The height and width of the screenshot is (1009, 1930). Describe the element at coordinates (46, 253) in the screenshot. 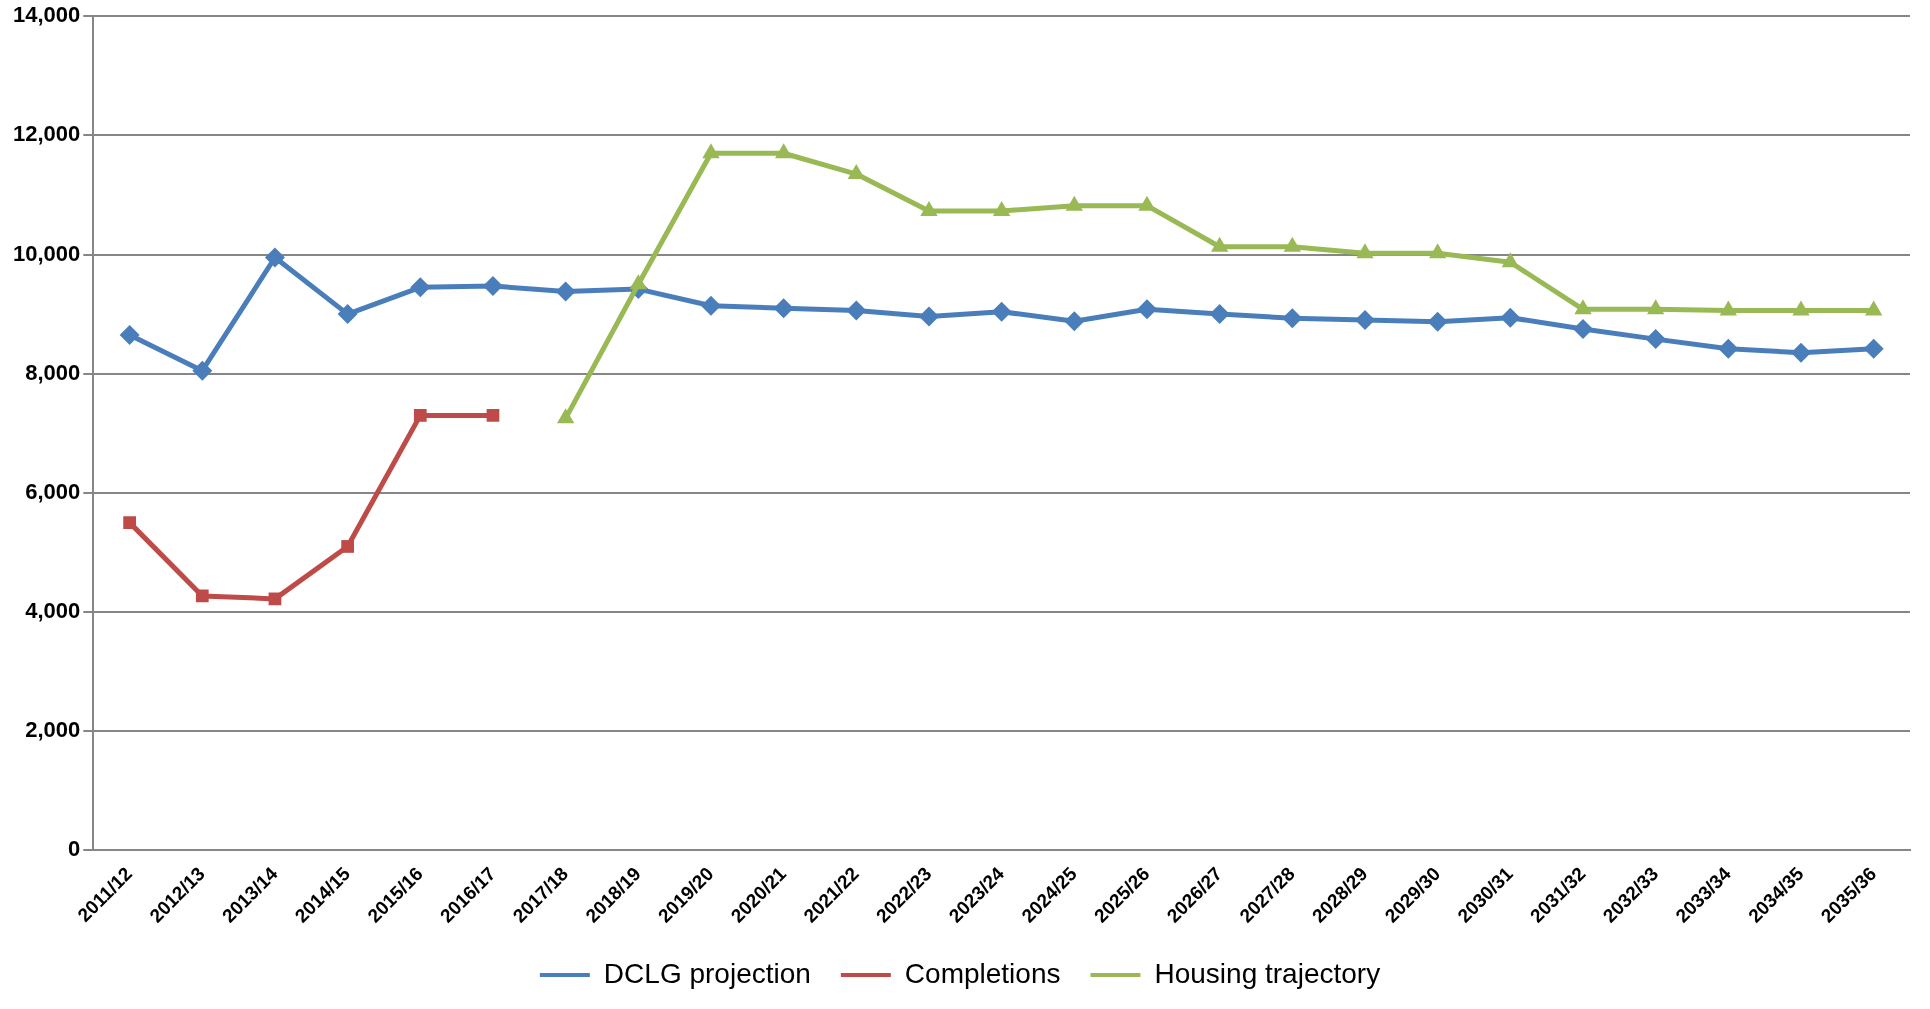

I see `y-tick-label: 10,000` at that location.